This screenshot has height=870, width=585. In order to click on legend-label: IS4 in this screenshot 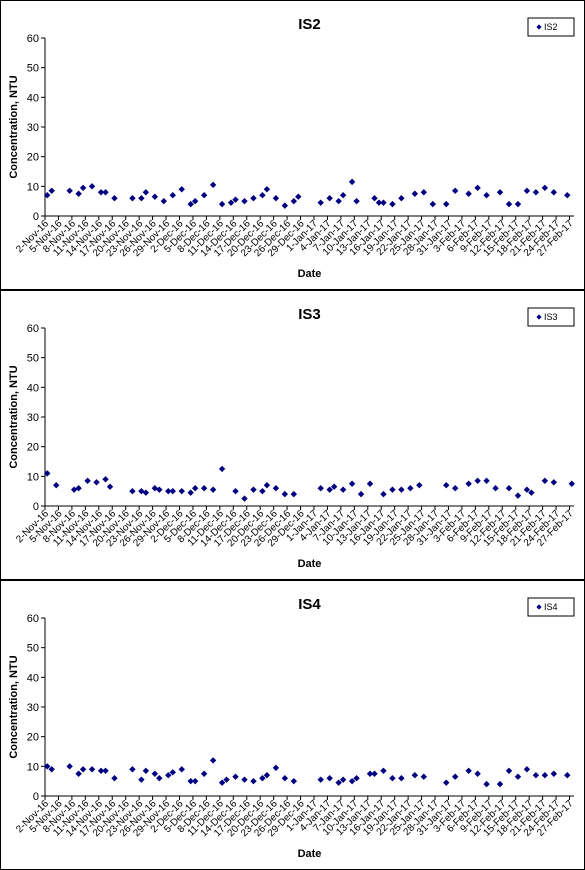, I will do `click(551, 607)`.